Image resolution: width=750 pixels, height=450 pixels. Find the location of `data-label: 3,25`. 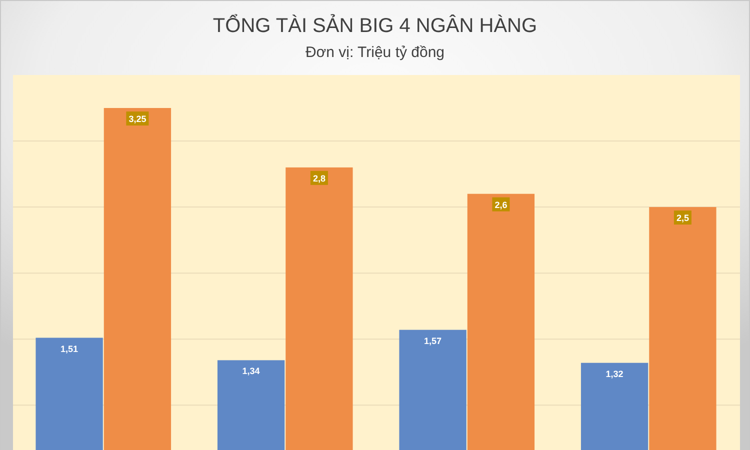

data-label: 3,25 is located at coordinates (137, 119).